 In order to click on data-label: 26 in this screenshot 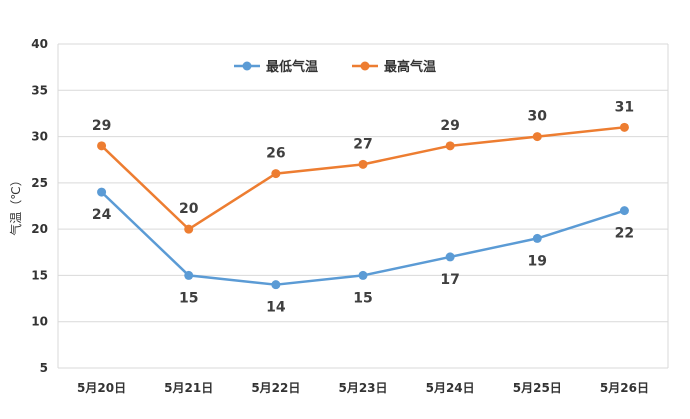, I will do `click(275, 154)`.